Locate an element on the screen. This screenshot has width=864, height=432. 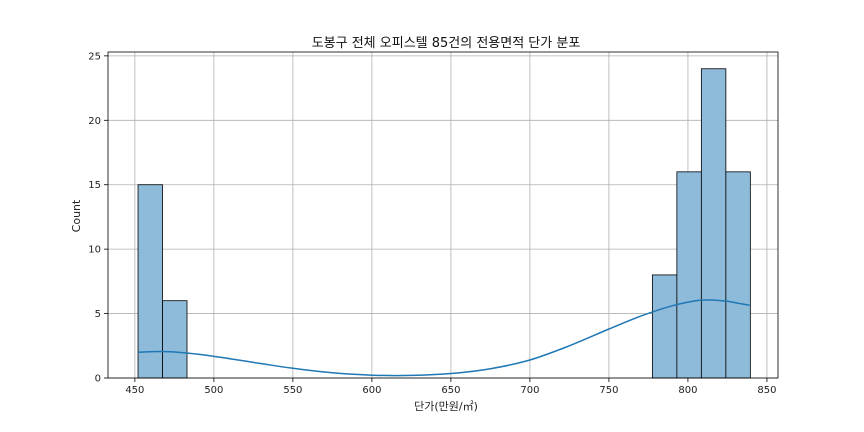
kde-curve is located at coordinates (443, 338).